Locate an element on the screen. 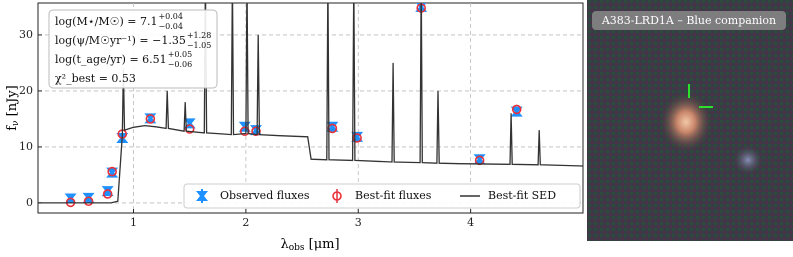  y-tick-label: 30 is located at coordinates (26, 34).